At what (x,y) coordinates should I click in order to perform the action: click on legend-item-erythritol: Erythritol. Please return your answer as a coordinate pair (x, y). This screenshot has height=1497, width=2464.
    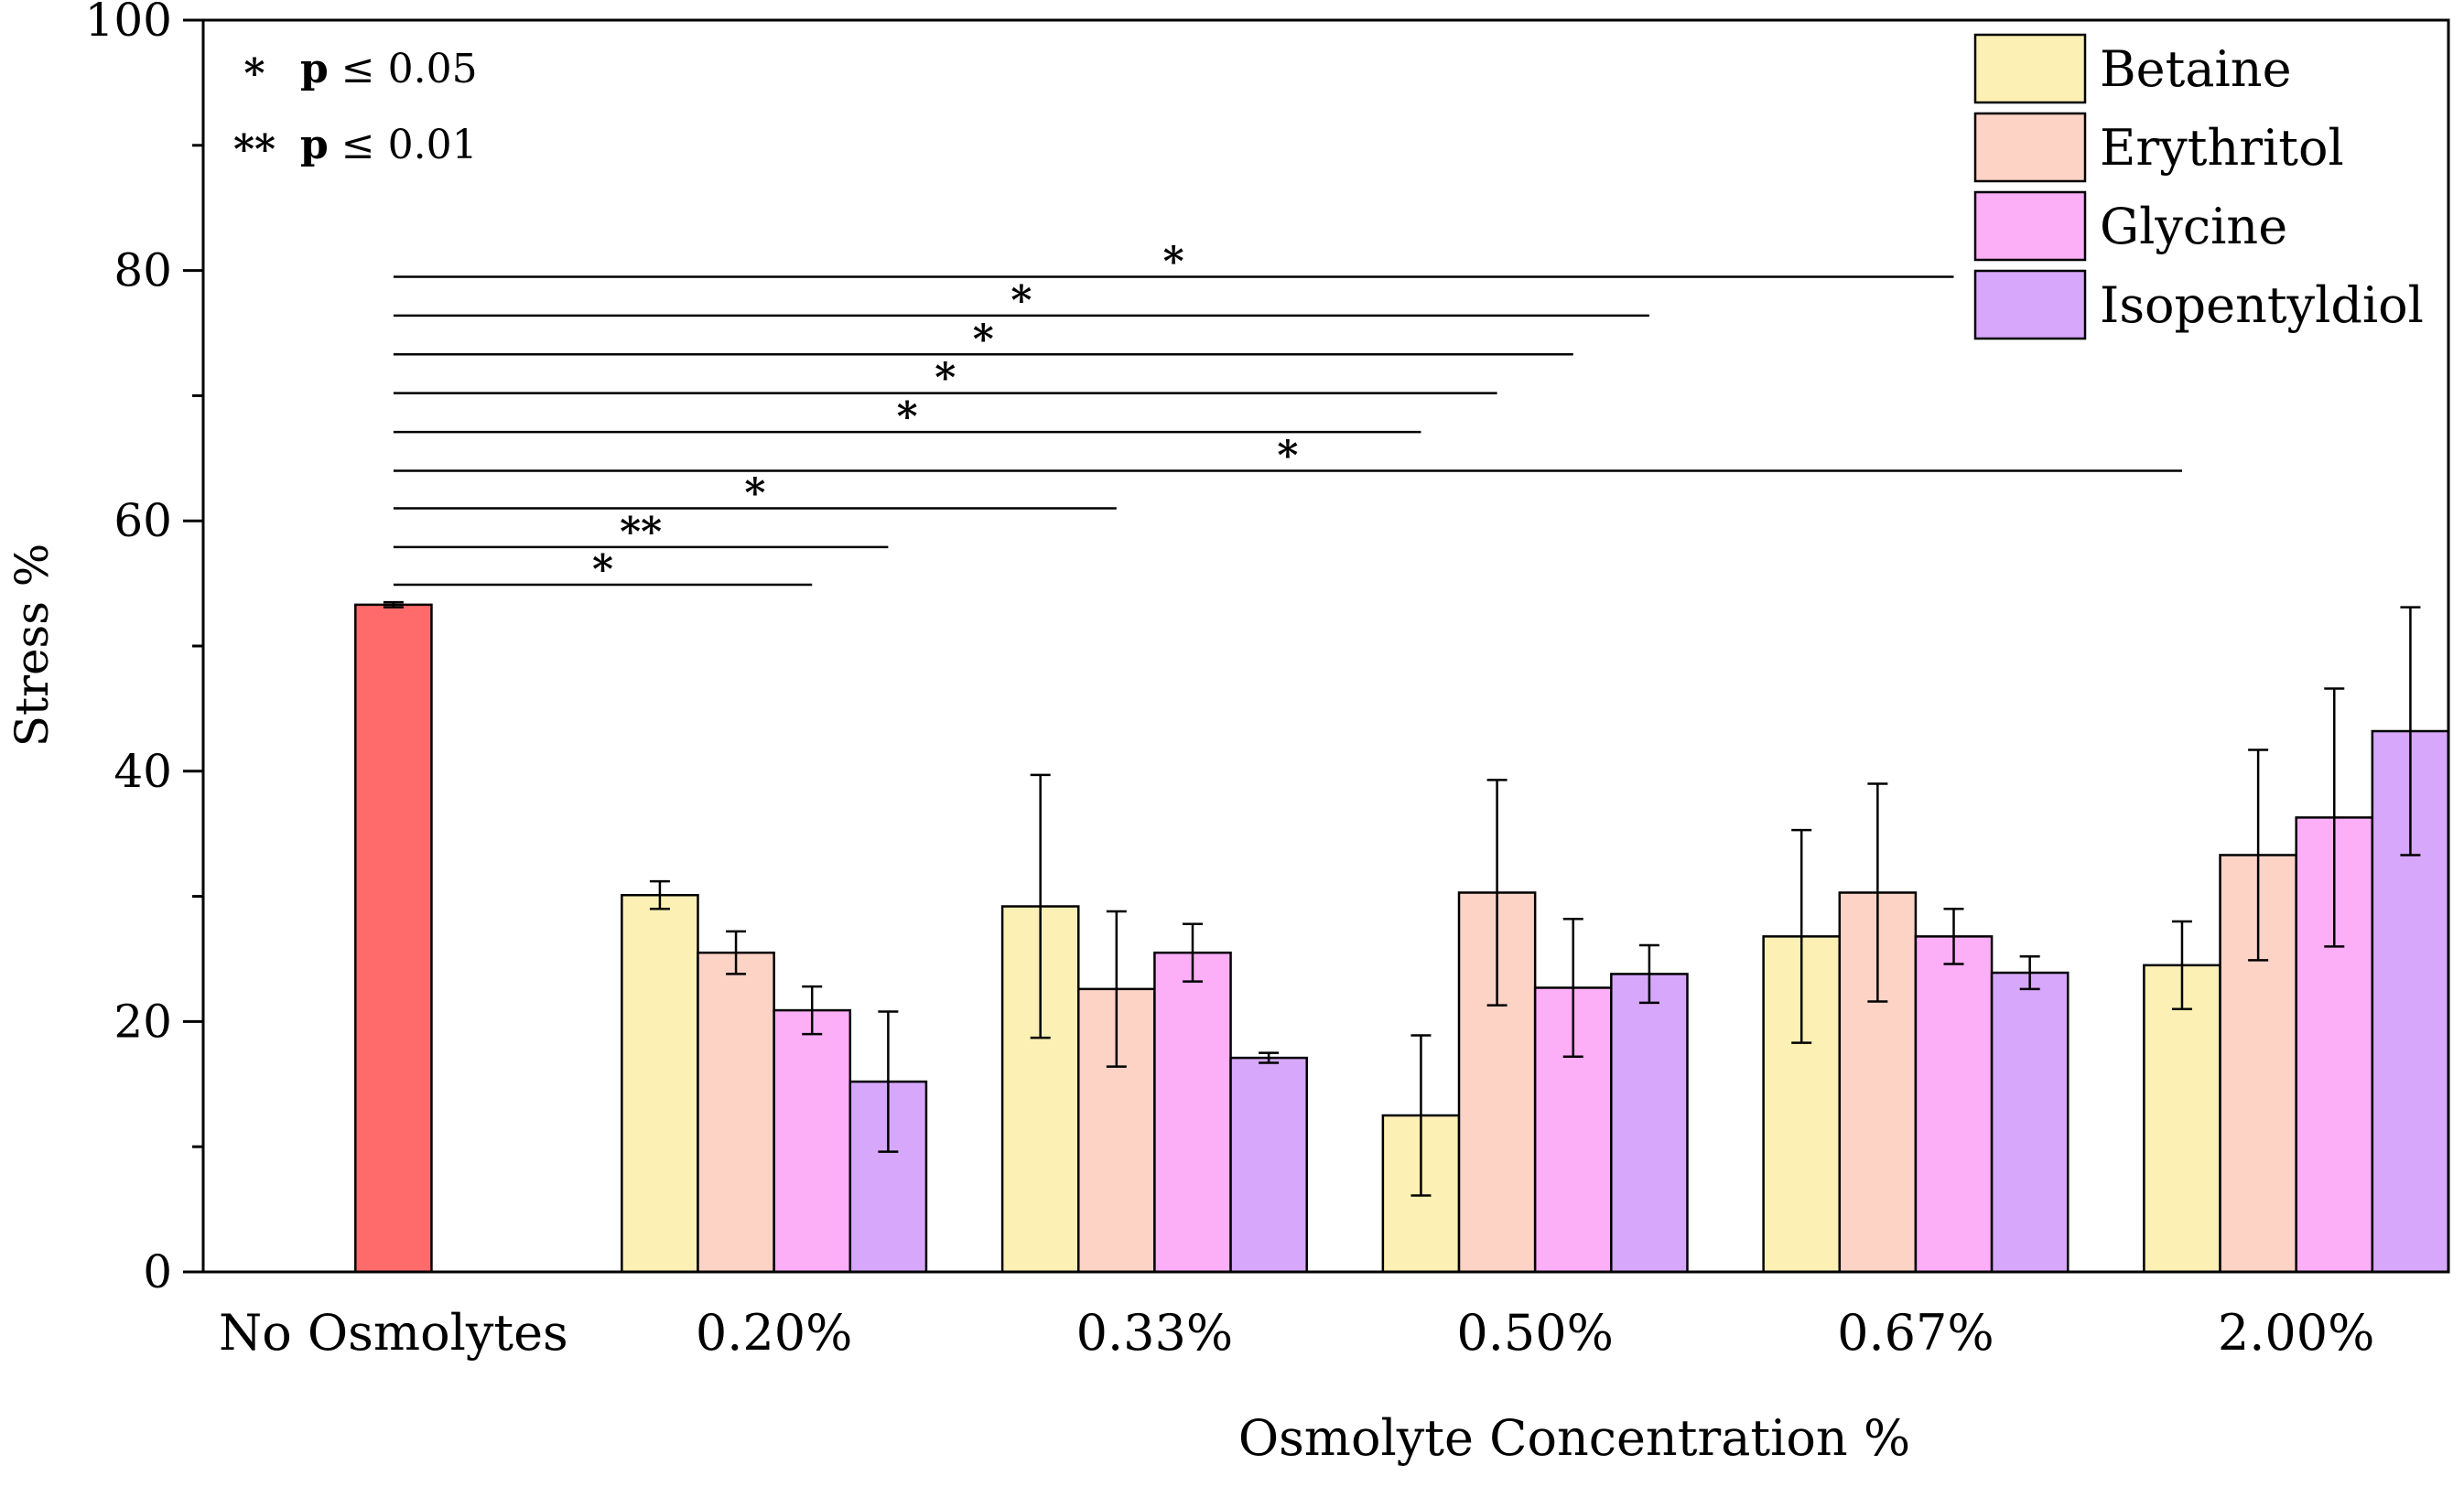
    Looking at the image, I should click on (2158, 147).